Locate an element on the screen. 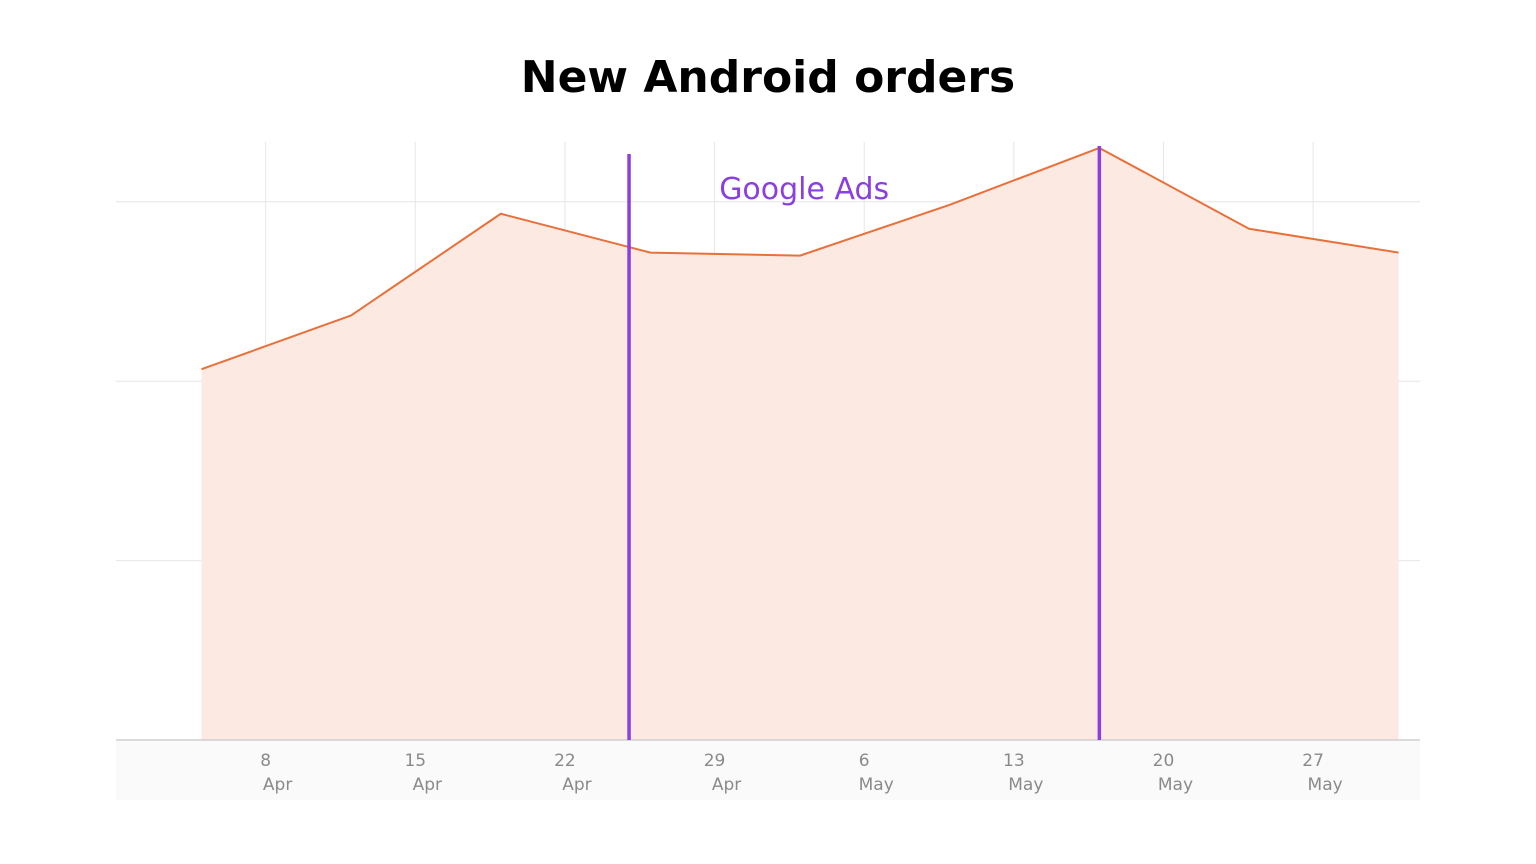  x-tick-day: 13 is located at coordinates (1014, 761).